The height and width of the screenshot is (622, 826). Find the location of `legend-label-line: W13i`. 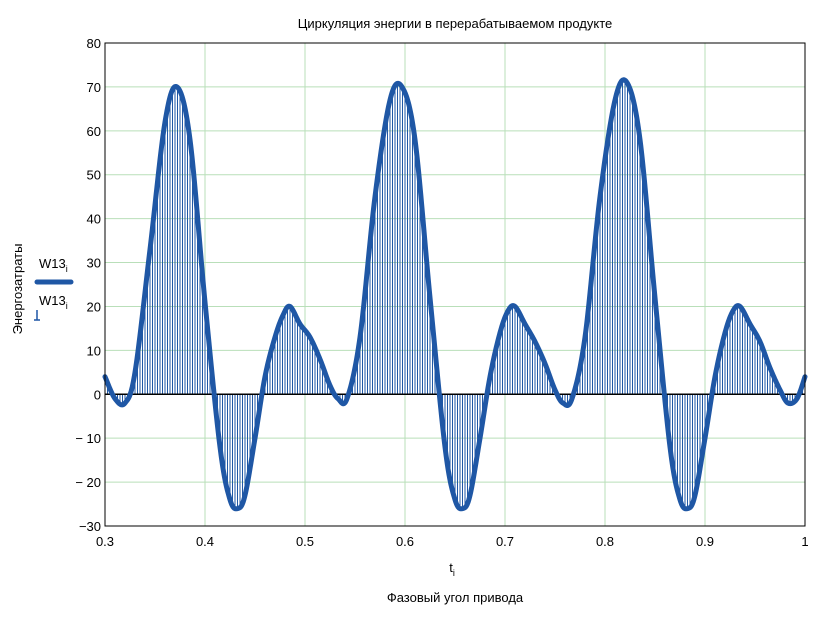

legend-label-line: W13i is located at coordinates (53, 265).